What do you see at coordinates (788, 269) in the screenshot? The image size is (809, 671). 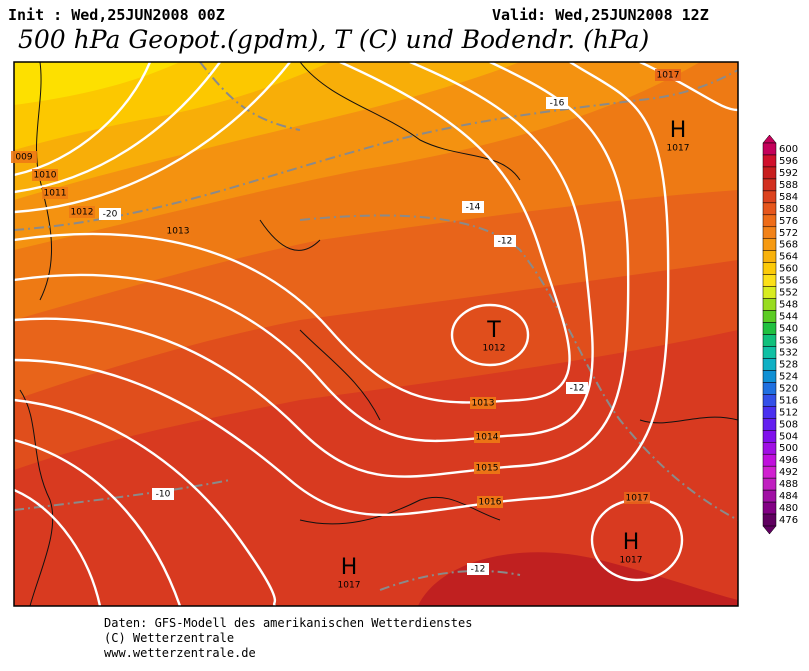 I see `colorbar-label: 560` at bounding box center [788, 269].